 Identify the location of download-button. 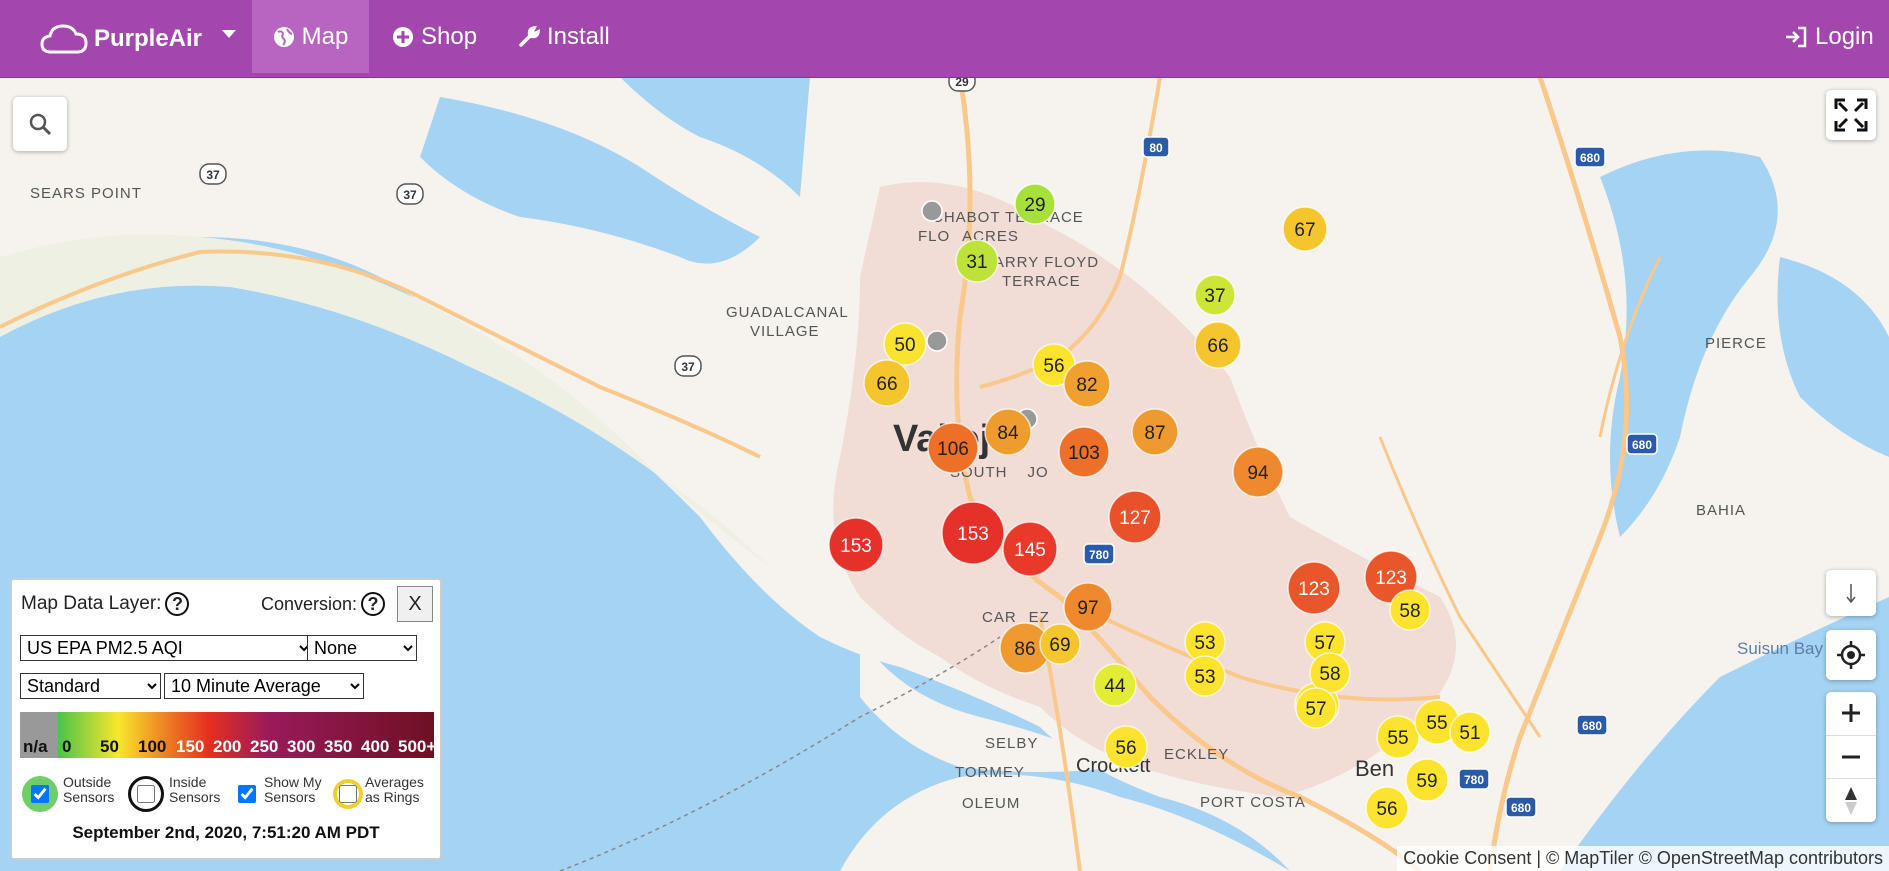
(1851, 593).